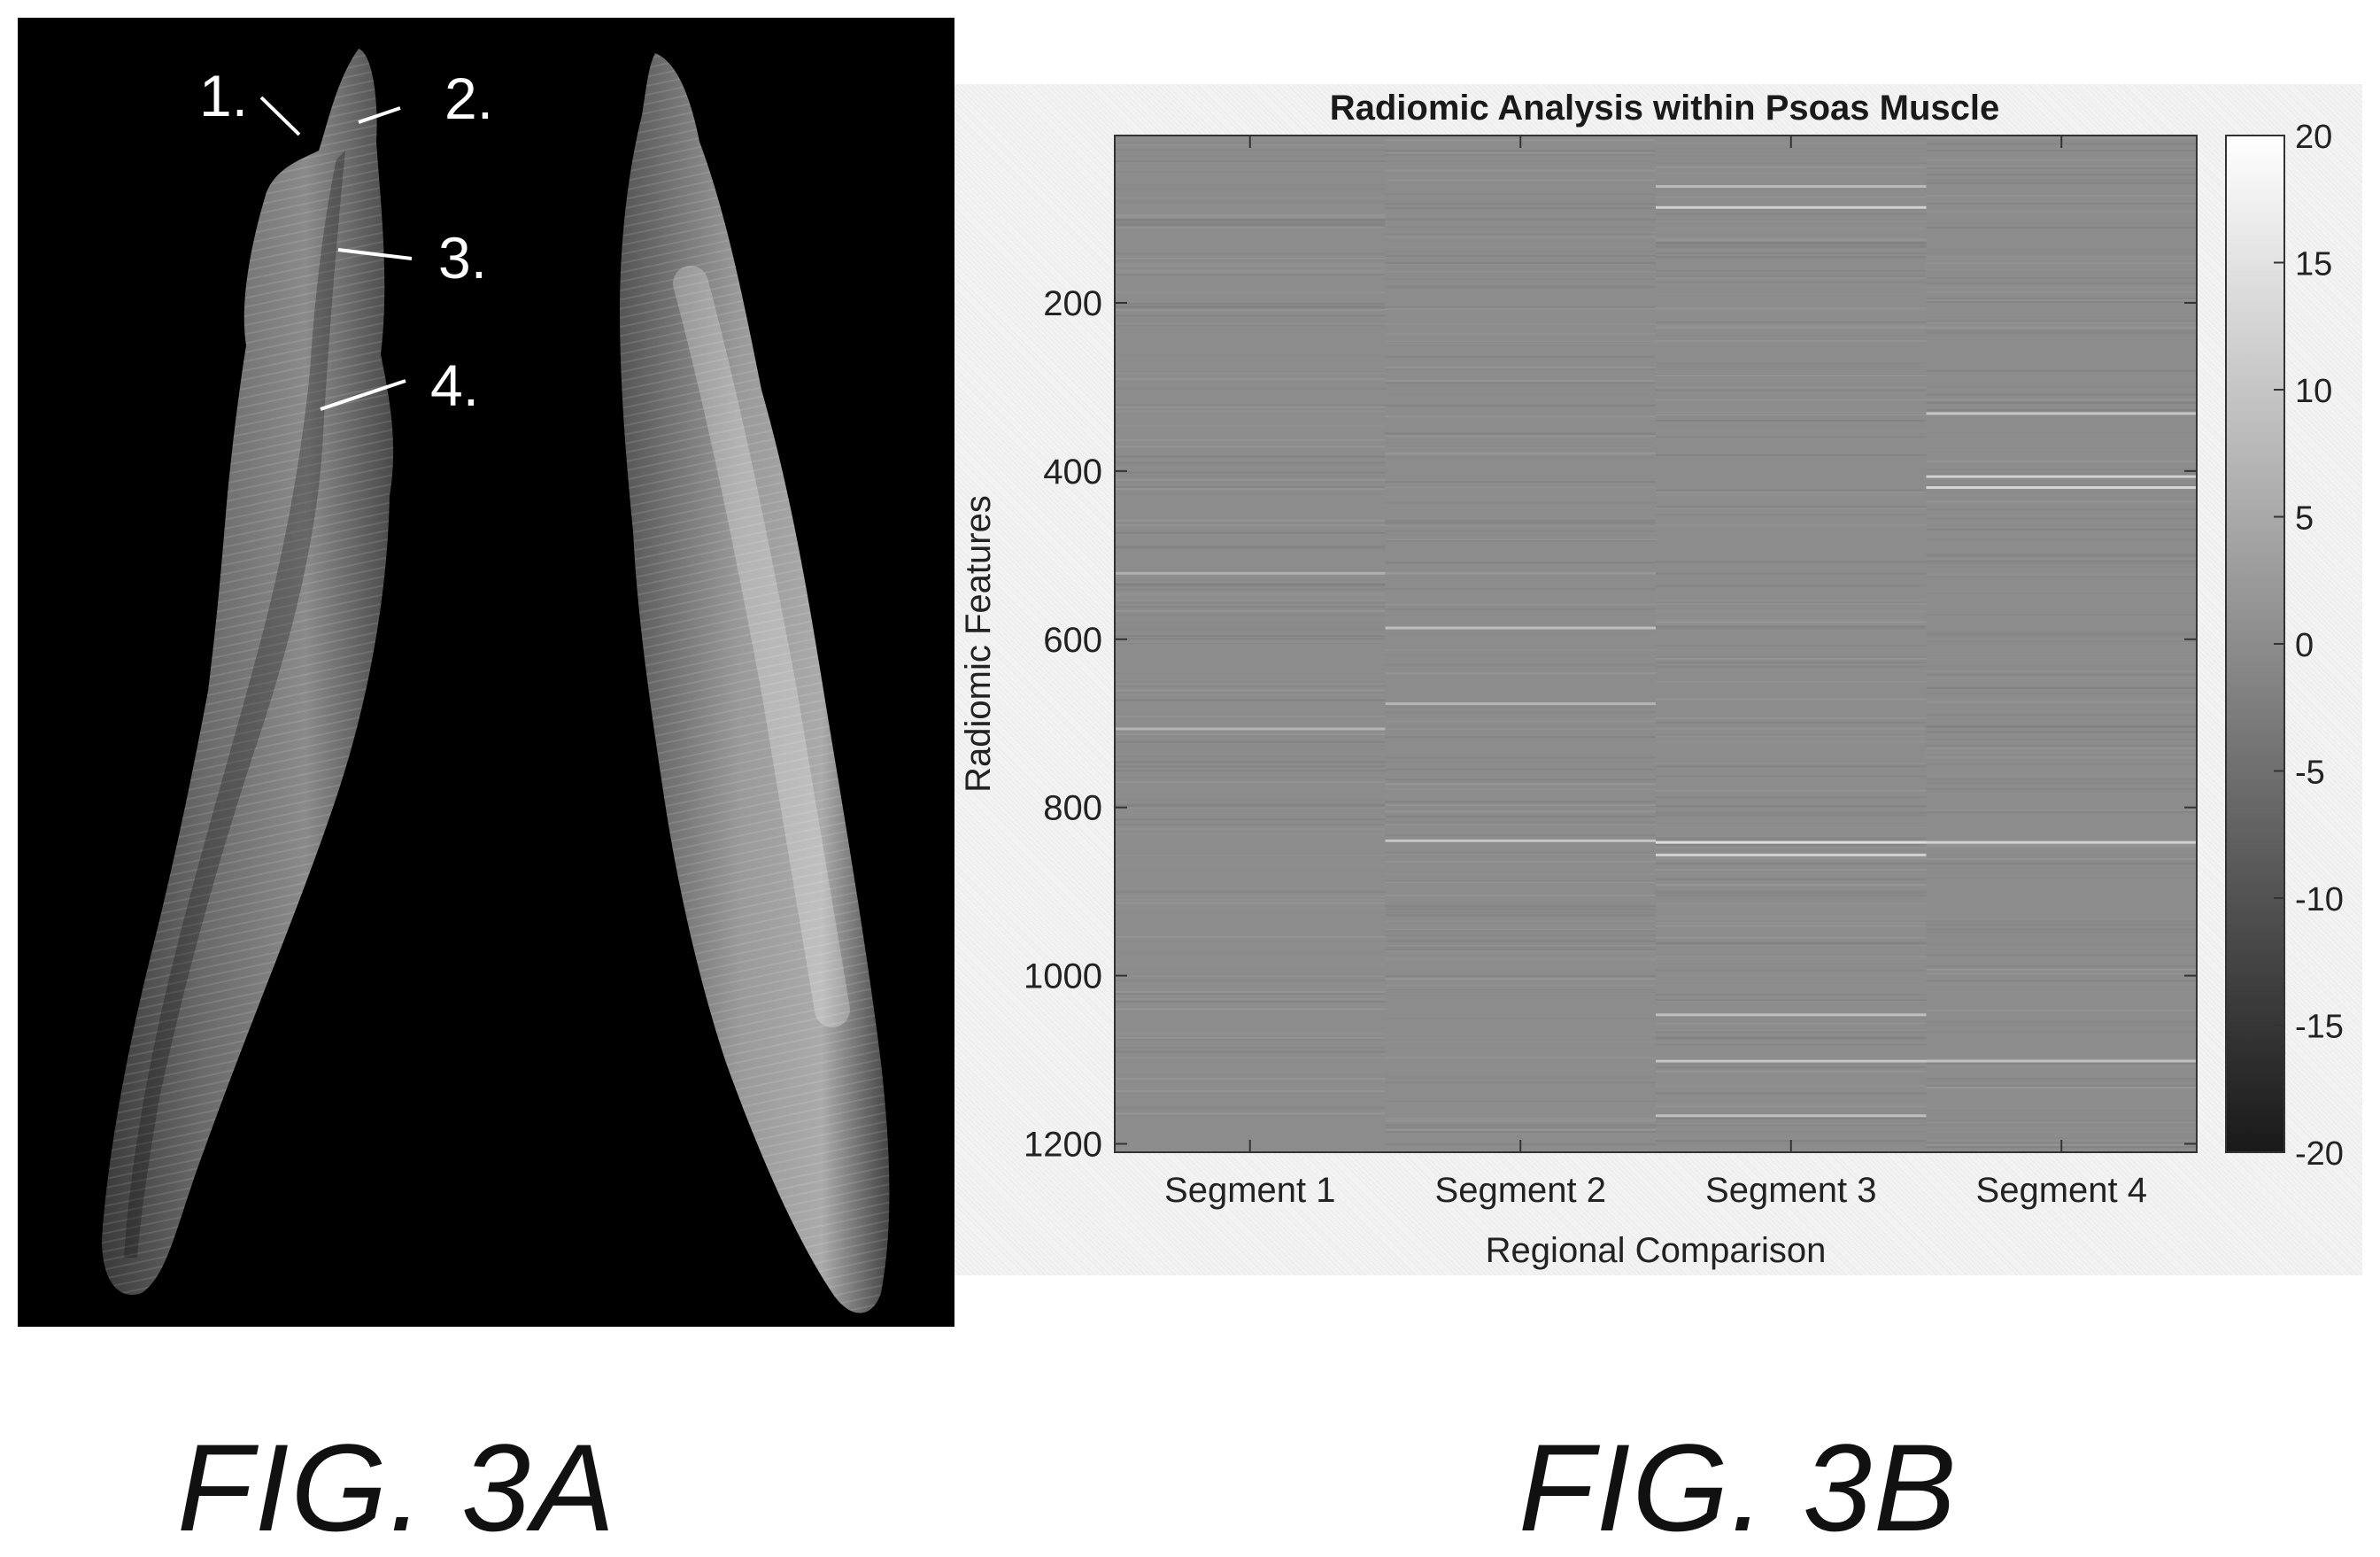 The height and width of the screenshot is (1557, 2380). What do you see at coordinates (1072, 808) in the screenshot?
I see `y-tick-label: 800` at bounding box center [1072, 808].